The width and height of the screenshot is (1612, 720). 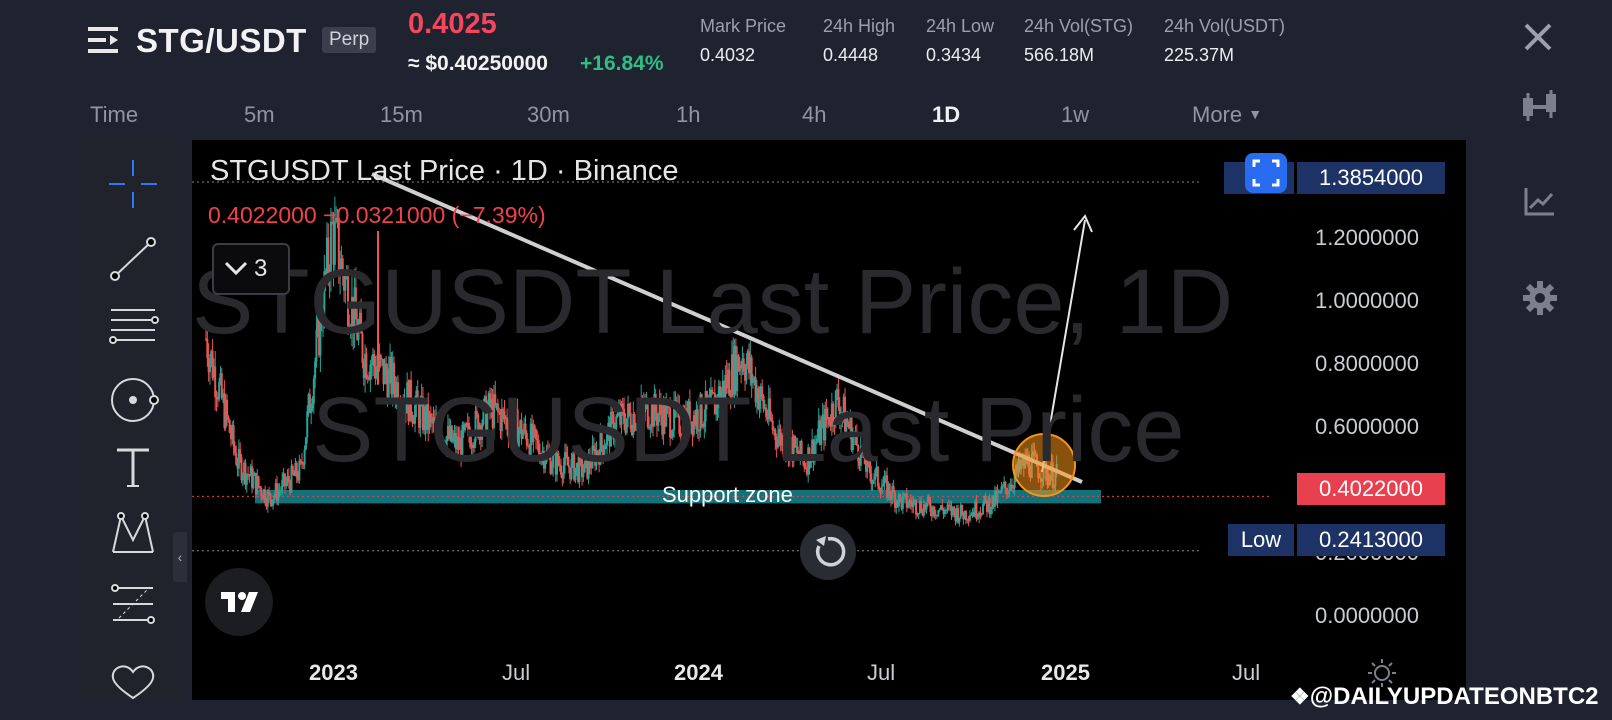 What do you see at coordinates (259, 114) in the screenshot?
I see `tab-5m: 5m` at bounding box center [259, 114].